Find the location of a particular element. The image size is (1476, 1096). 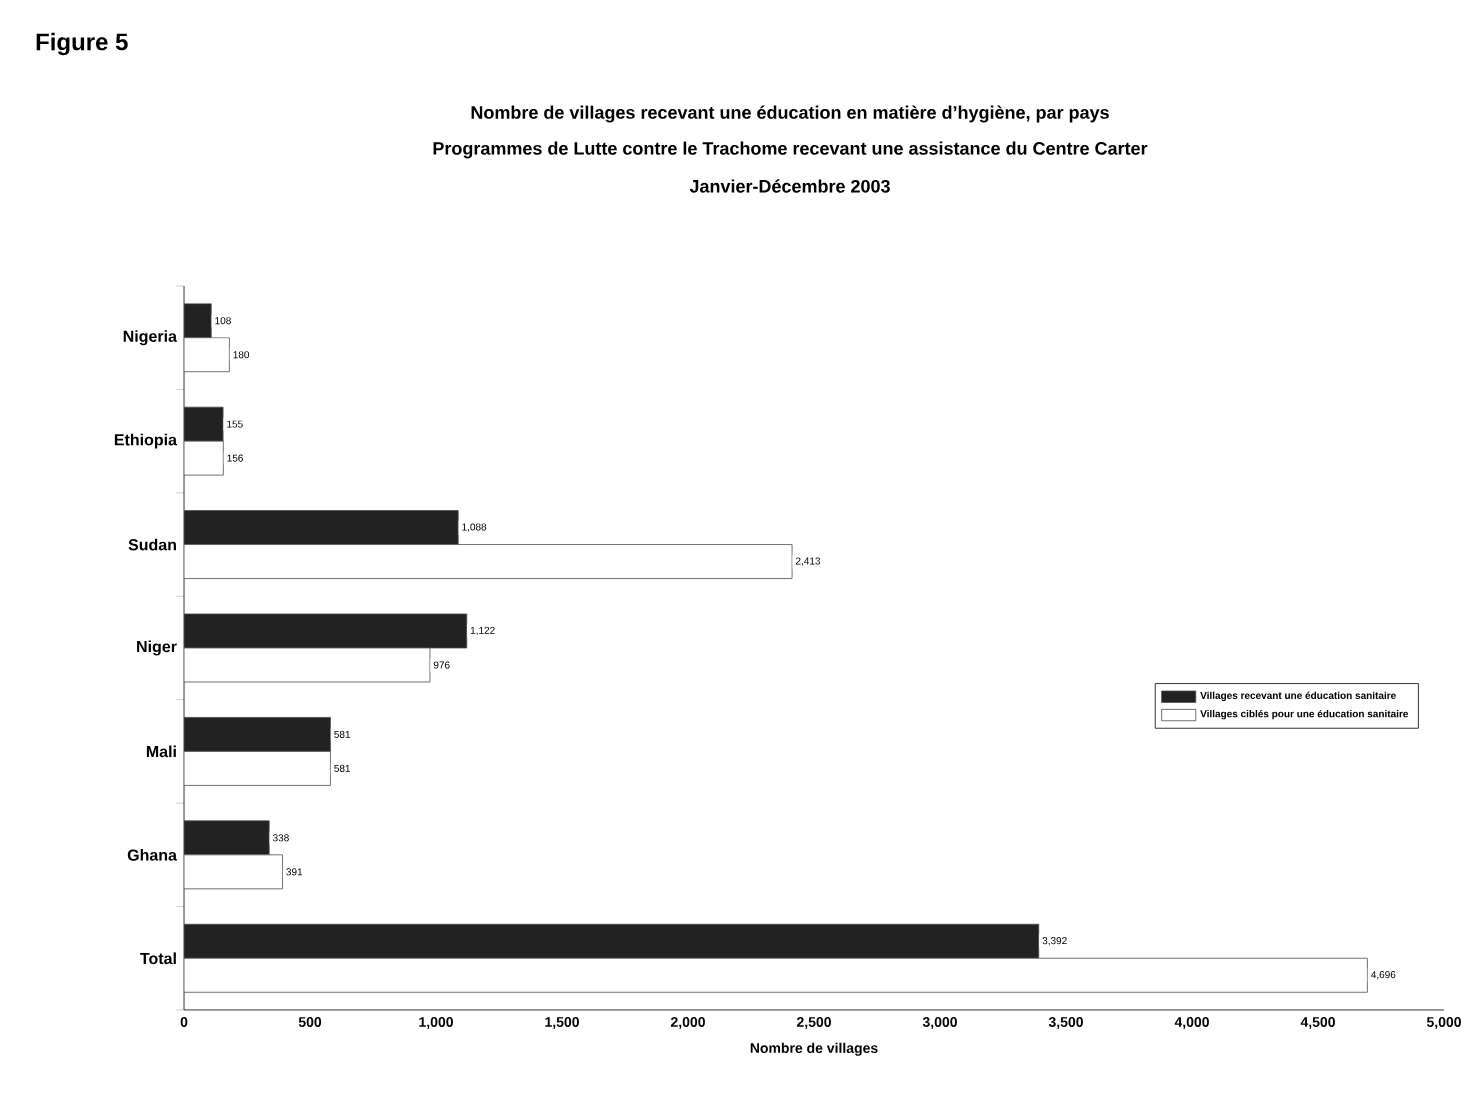

y-tick-label: Nigeria is located at coordinates (150, 338).